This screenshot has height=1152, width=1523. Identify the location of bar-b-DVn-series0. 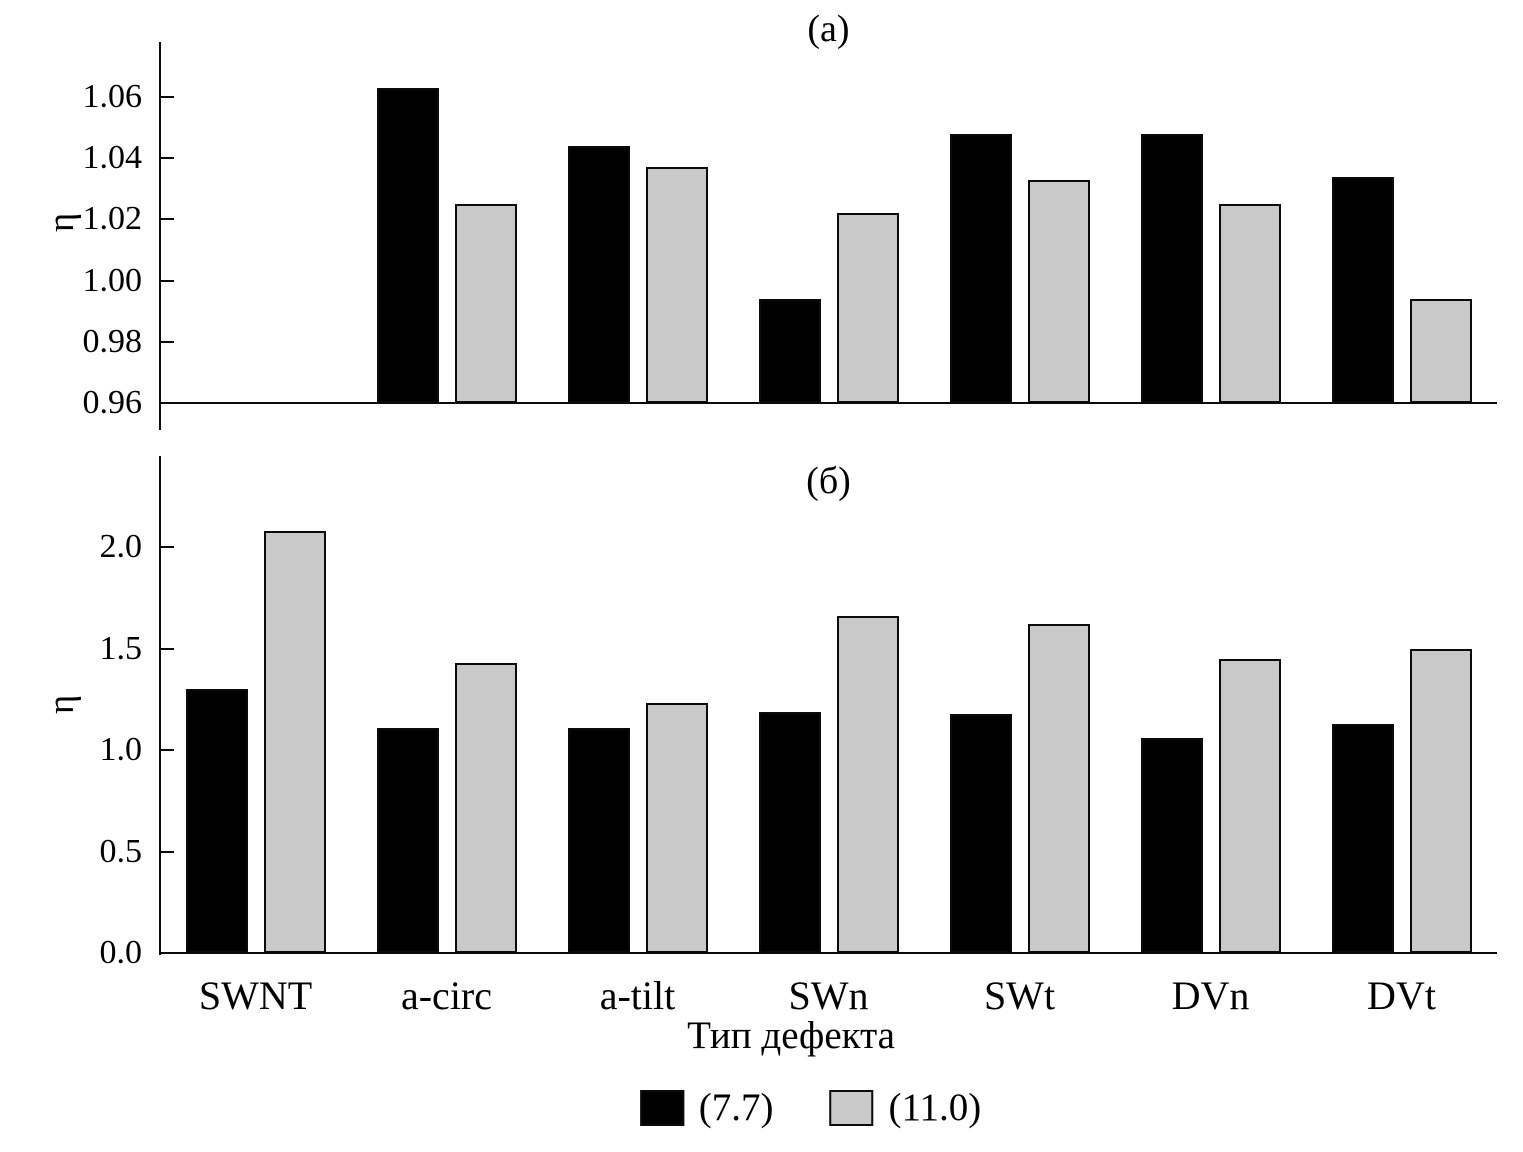
(1171, 845).